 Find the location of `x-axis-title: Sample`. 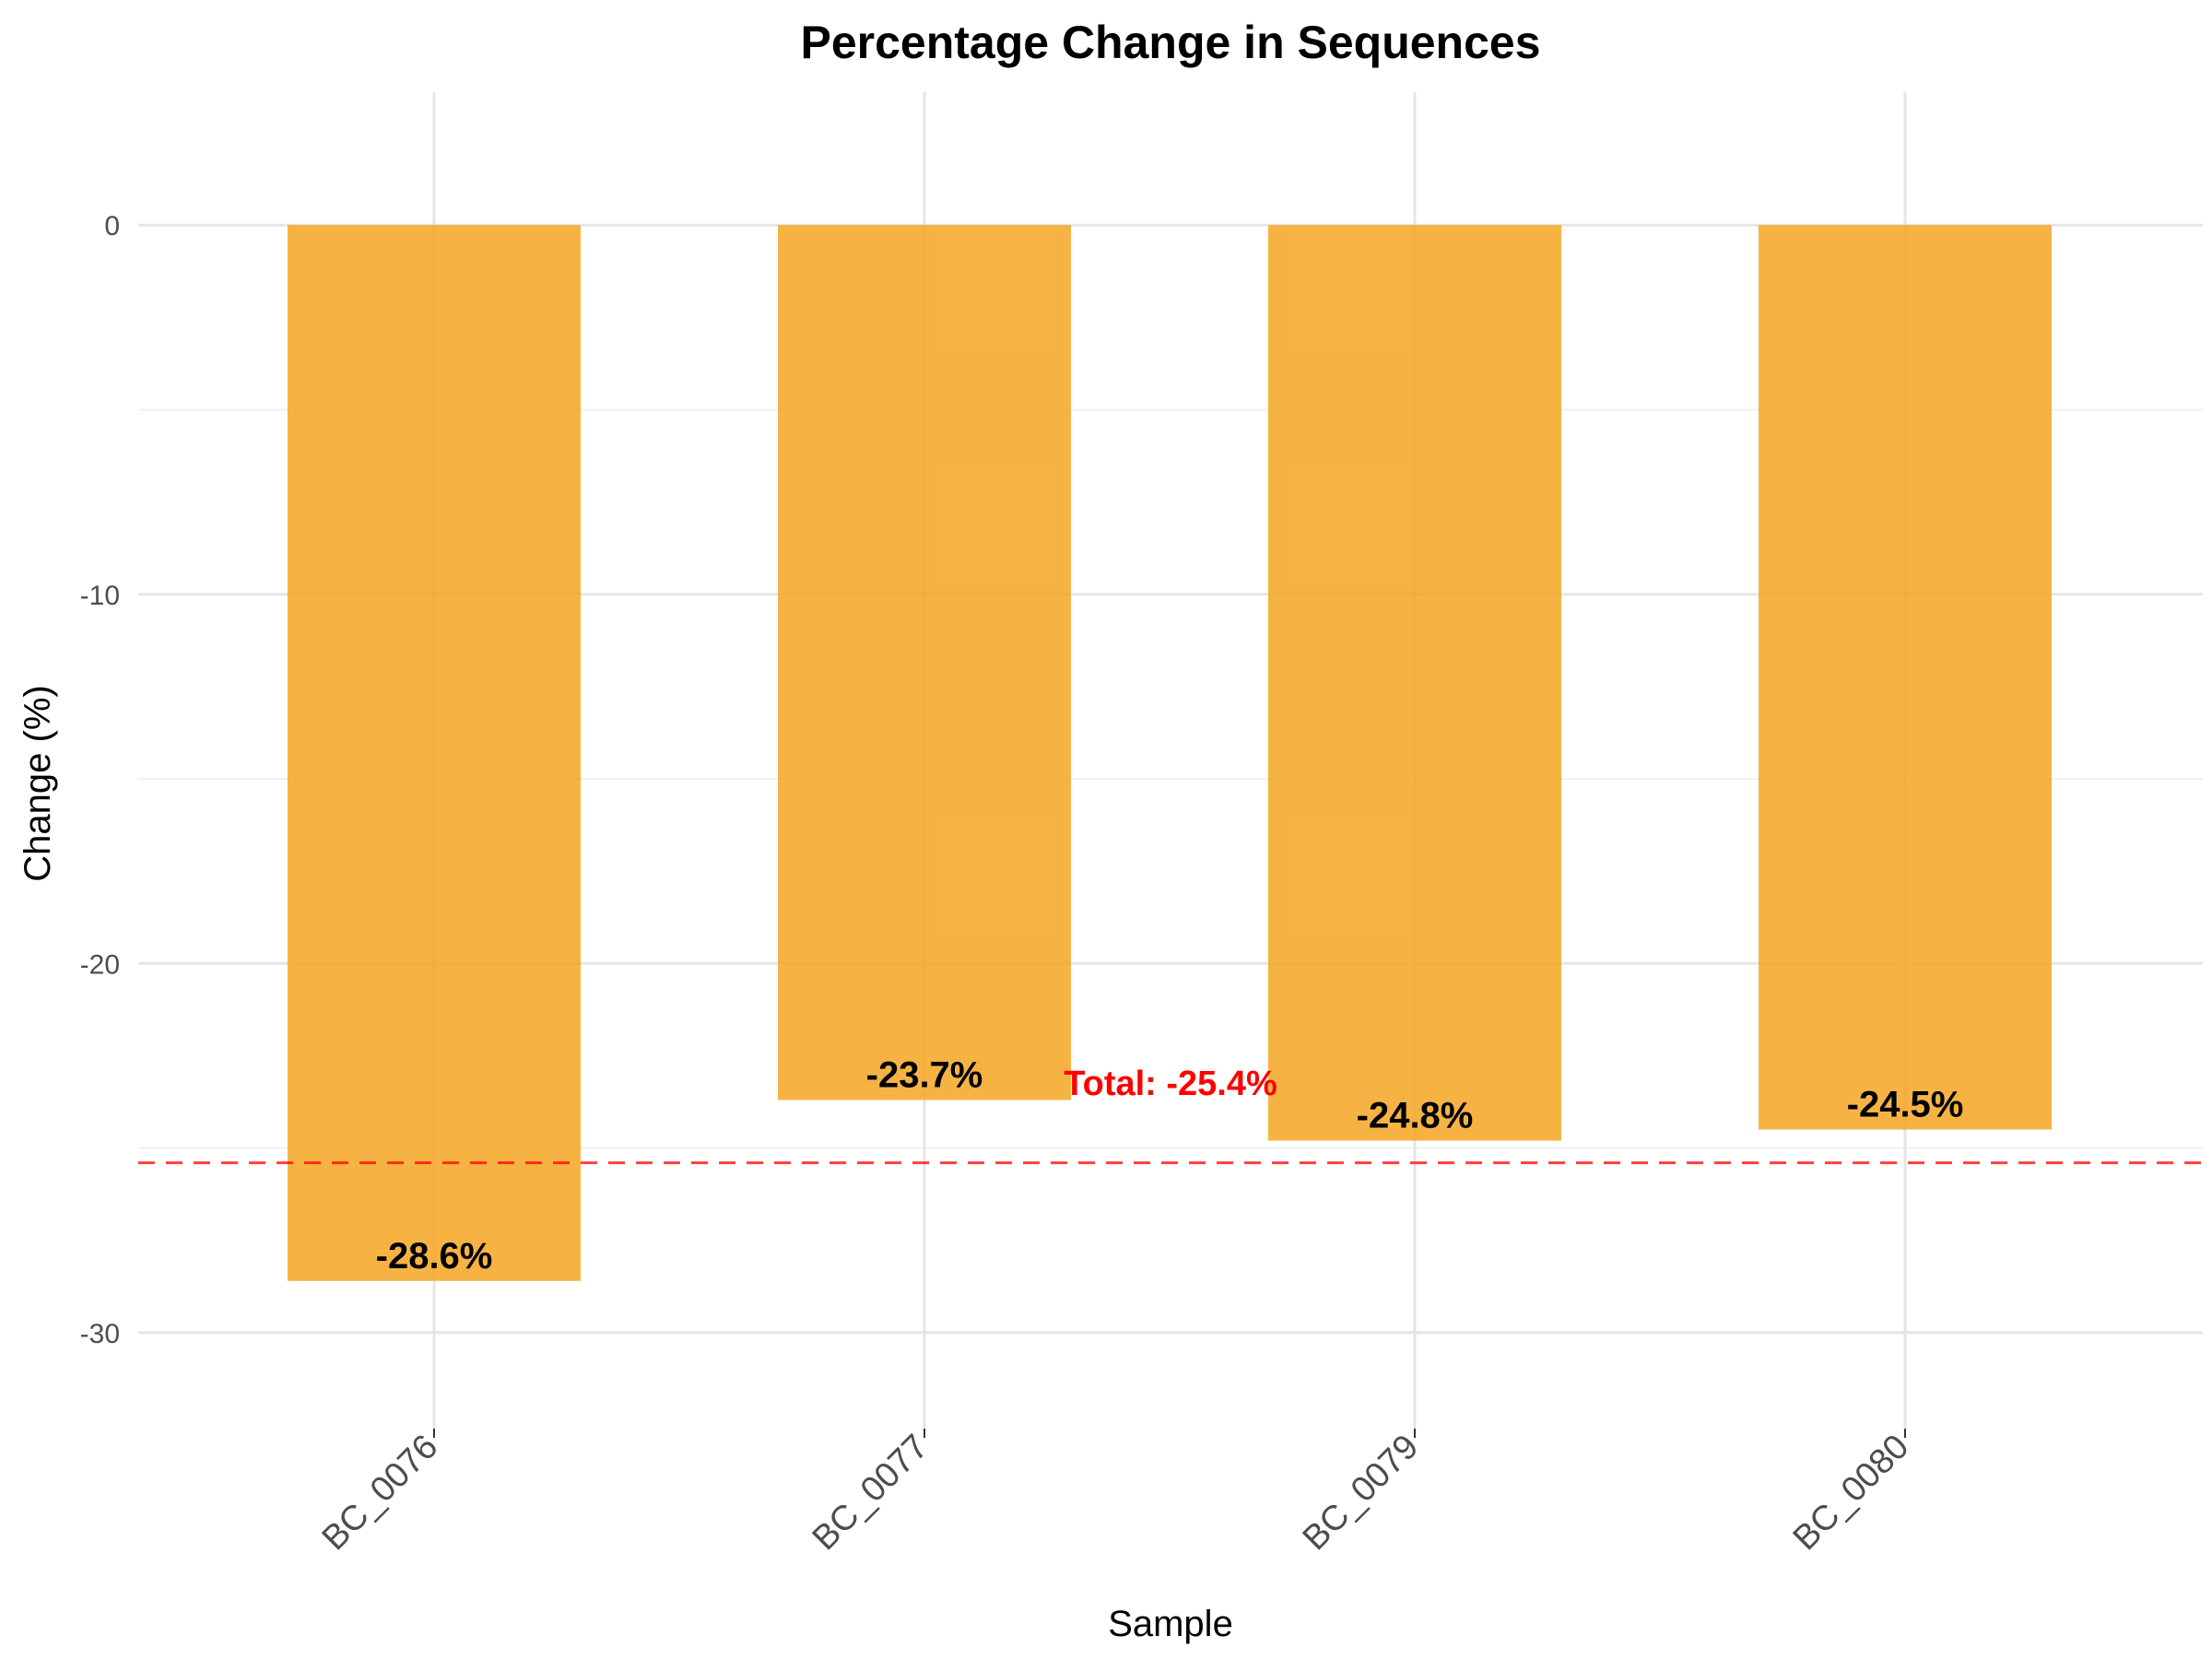

x-axis-title: Sample is located at coordinates (1170, 1624).